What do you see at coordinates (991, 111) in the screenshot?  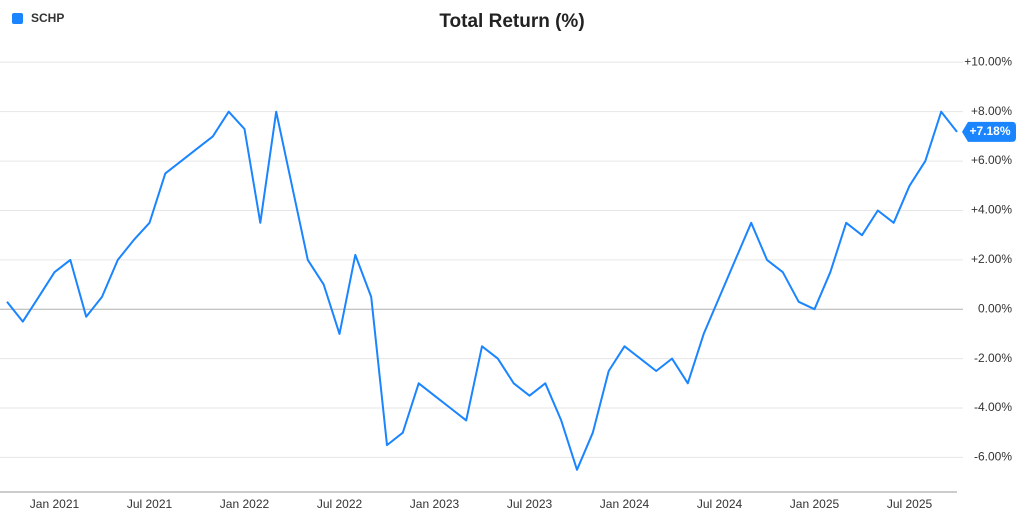 I see `y-tick-label: +8.00%` at bounding box center [991, 111].